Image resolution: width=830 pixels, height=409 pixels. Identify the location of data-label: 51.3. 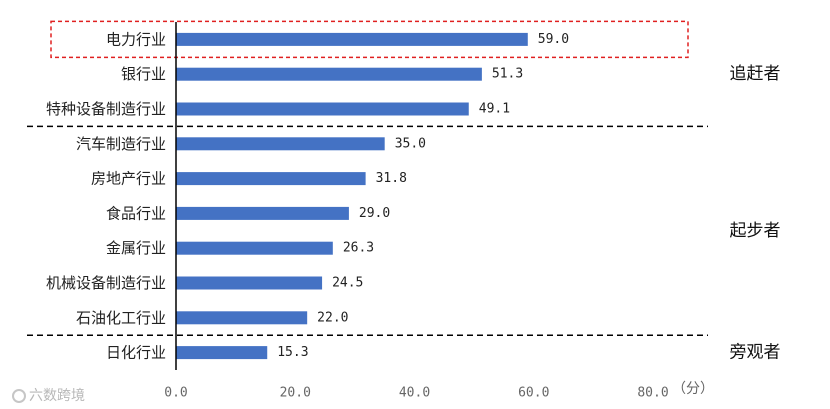
(507, 74).